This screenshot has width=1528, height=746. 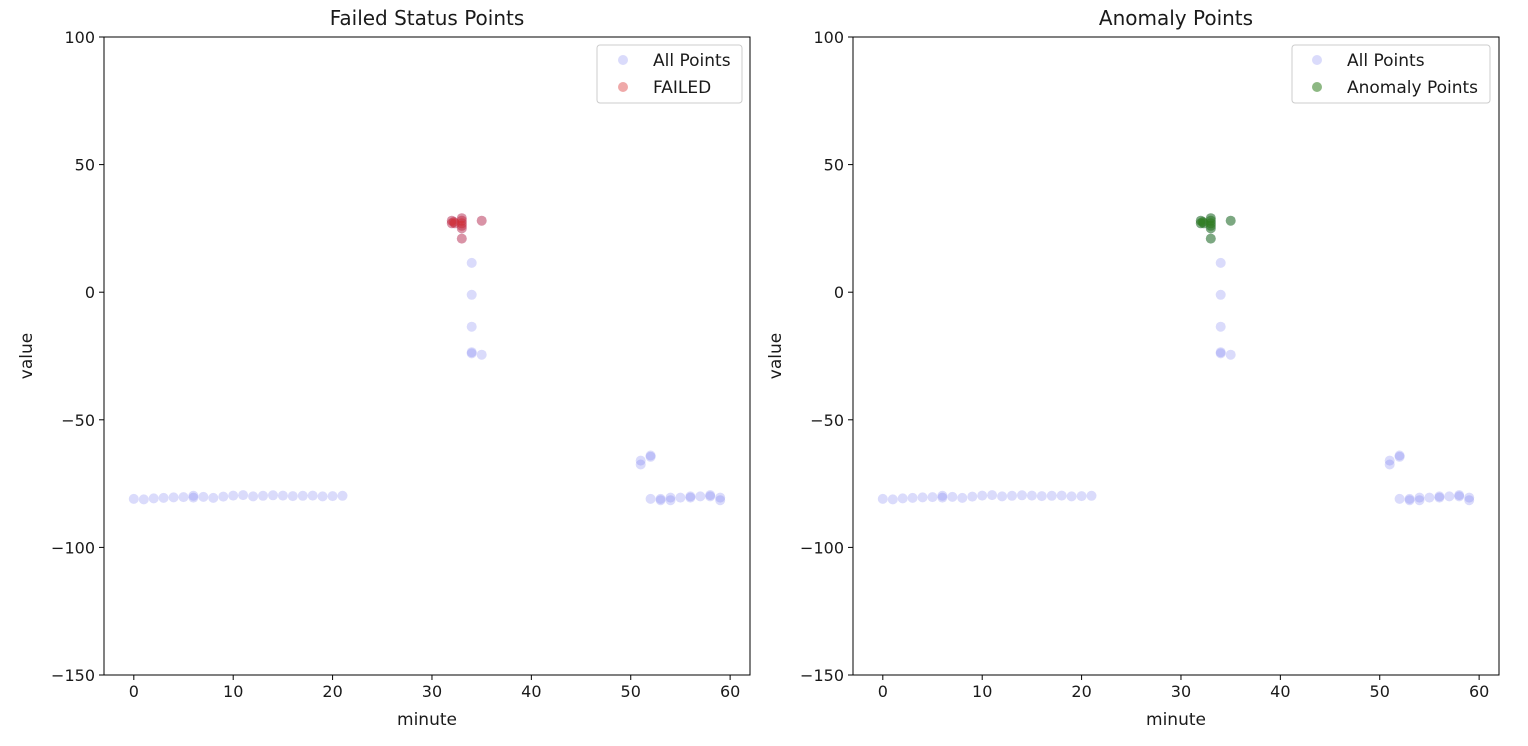 I want to click on legend: All Points FAILED, so click(x=669, y=74).